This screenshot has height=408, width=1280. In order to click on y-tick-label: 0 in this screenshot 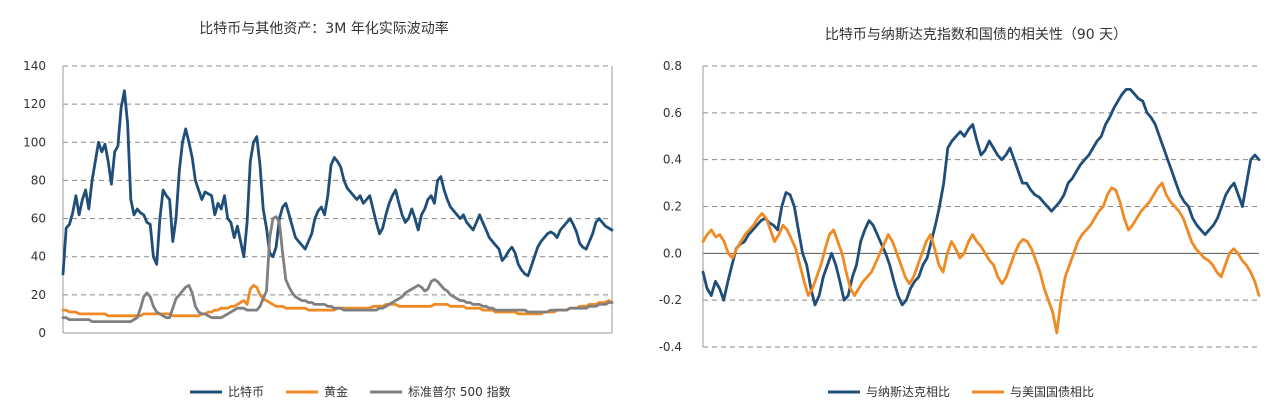, I will do `click(42, 333)`.